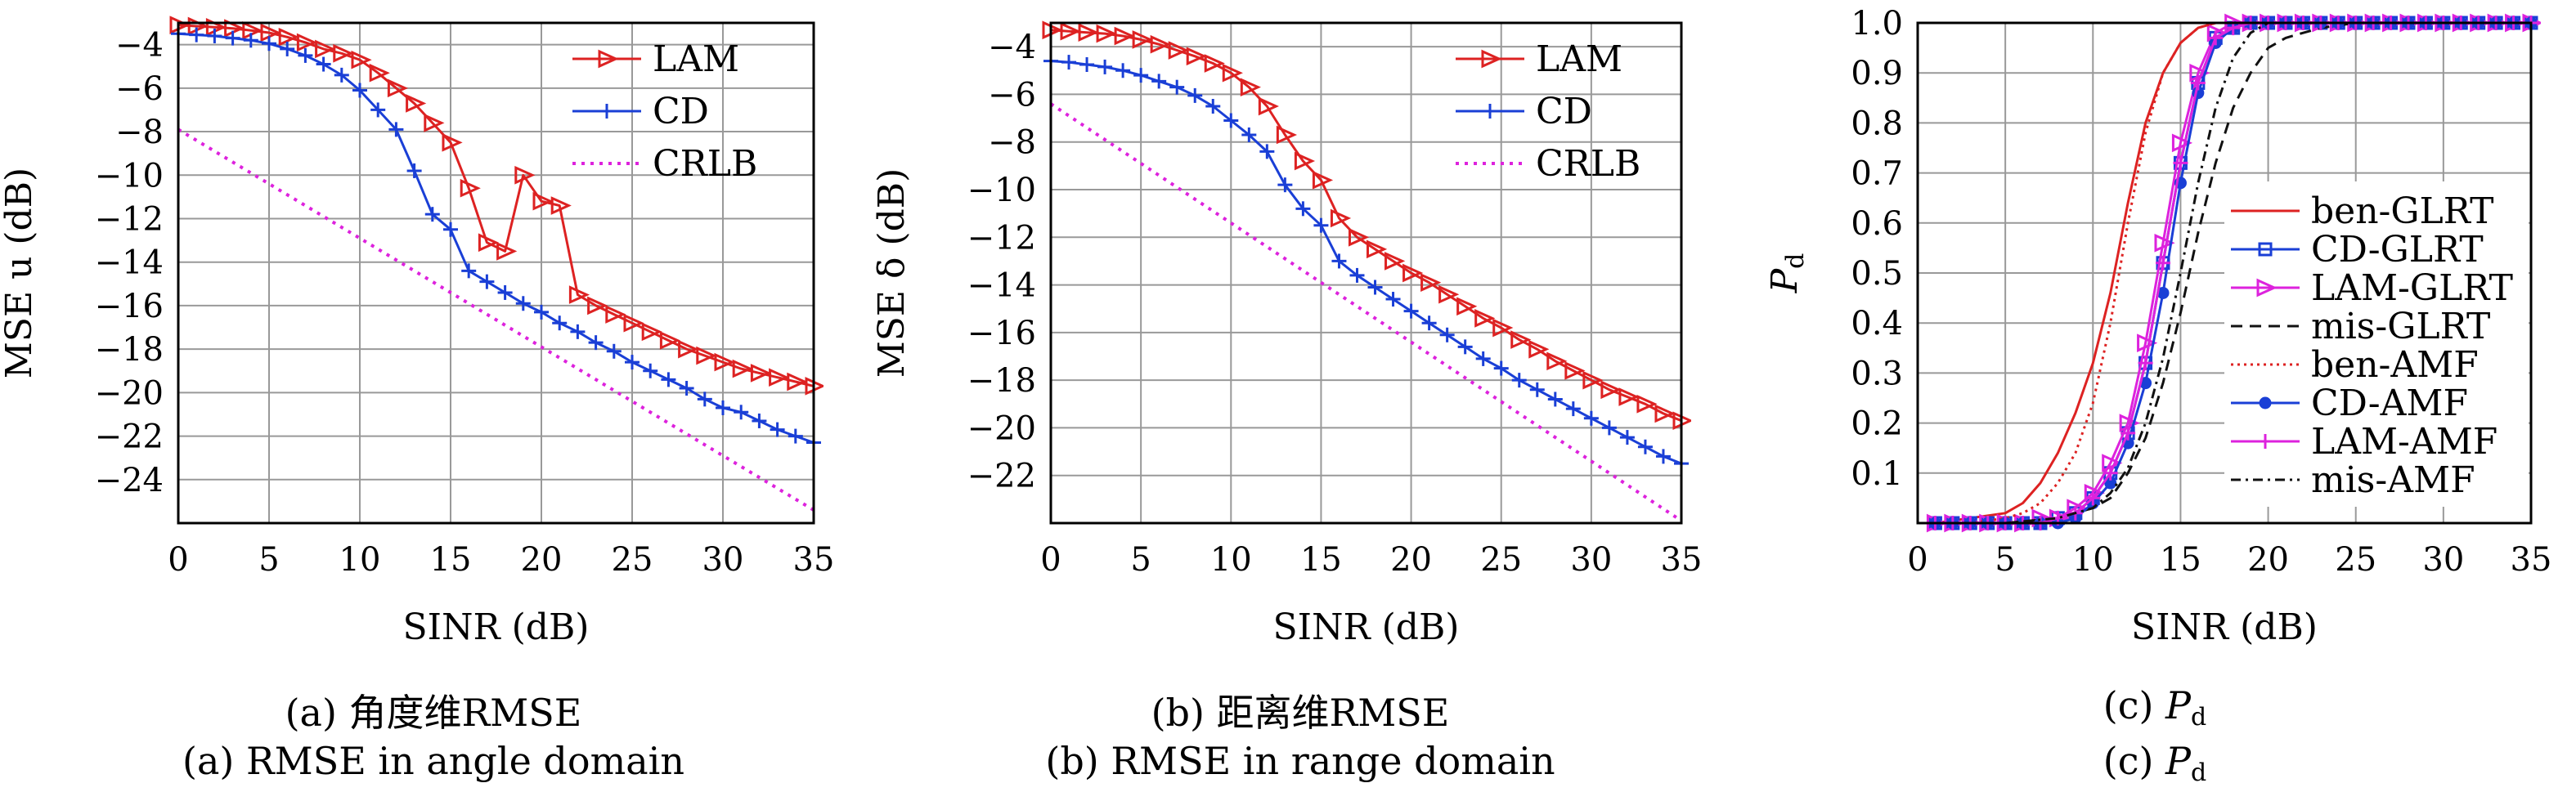 This screenshot has height=801, width=2576. What do you see at coordinates (2393, 480) in the screenshot?
I see `legend-label-mis-amf: mis-AMF` at bounding box center [2393, 480].